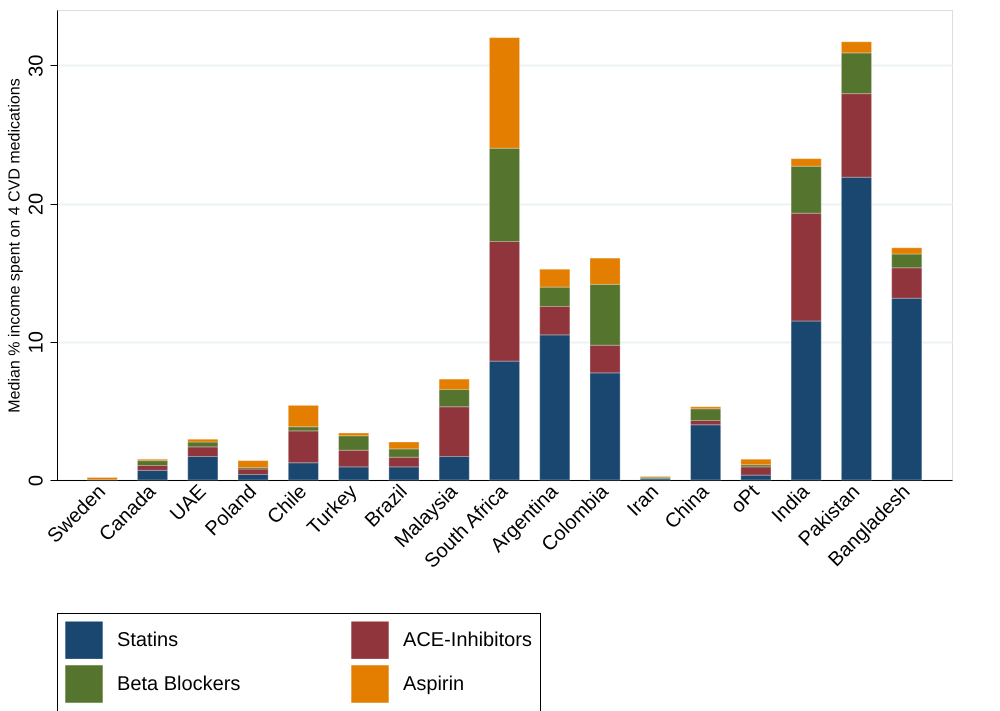  I want to click on y-axis-title: Median % income spent on 4 CVD medications, so click(15, 245).